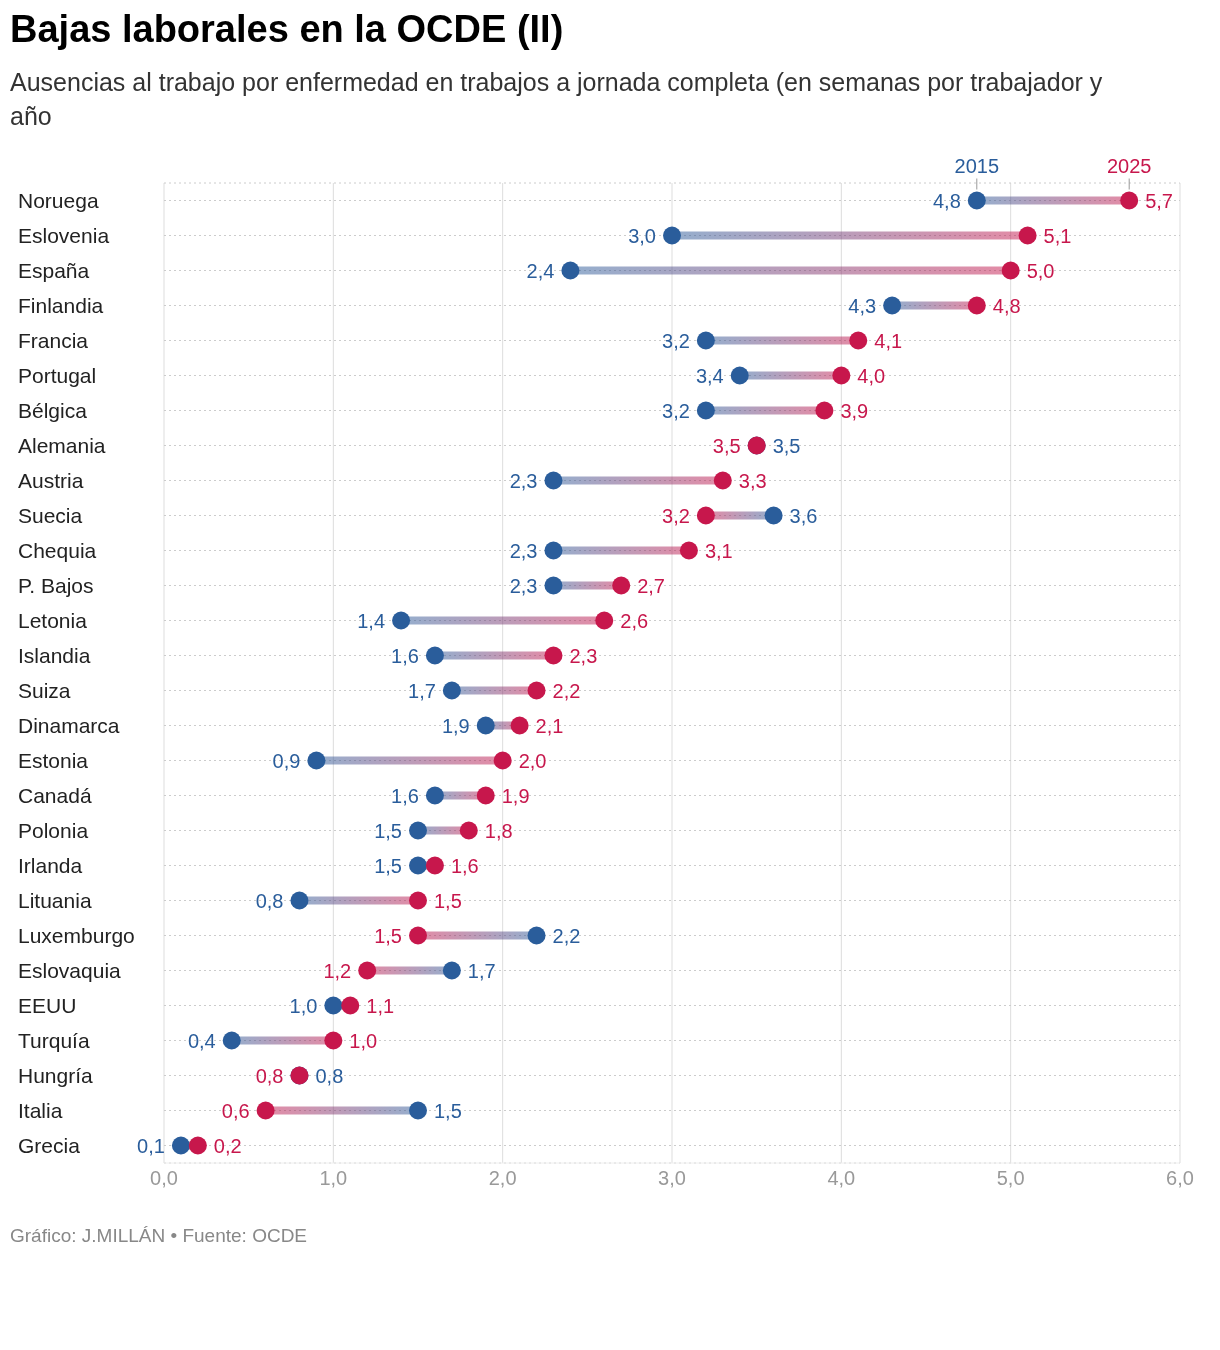 The height and width of the screenshot is (1350, 1220). What do you see at coordinates (56, 585) in the screenshot?
I see `y-tick-label: P. Bajos` at bounding box center [56, 585].